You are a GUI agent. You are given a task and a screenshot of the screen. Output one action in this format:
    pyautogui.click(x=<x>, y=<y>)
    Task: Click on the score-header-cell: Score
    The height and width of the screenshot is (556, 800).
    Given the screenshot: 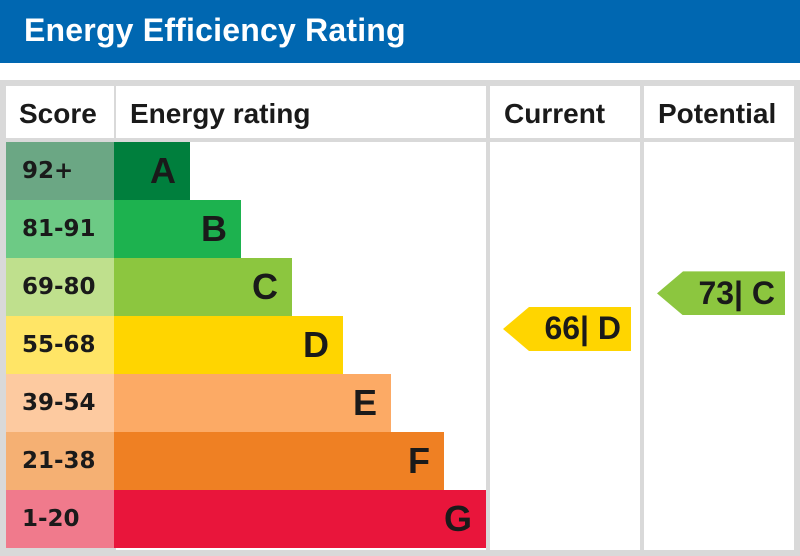 What is the action you would take?
    pyautogui.click(x=60, y=112)
    